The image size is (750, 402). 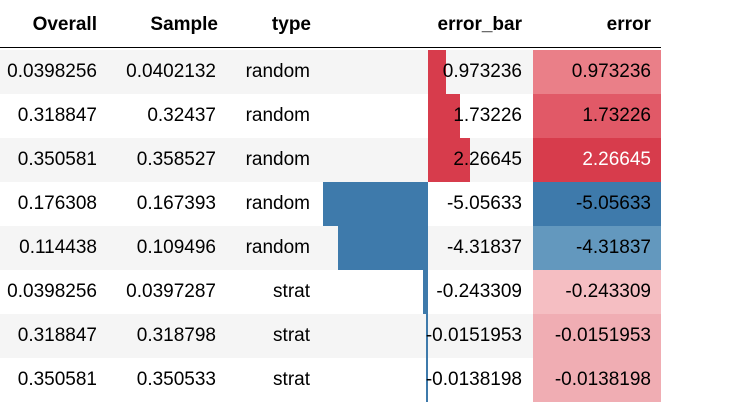 I want to click on cell-error-bar: 1.73226, so click(x=425, y=116).